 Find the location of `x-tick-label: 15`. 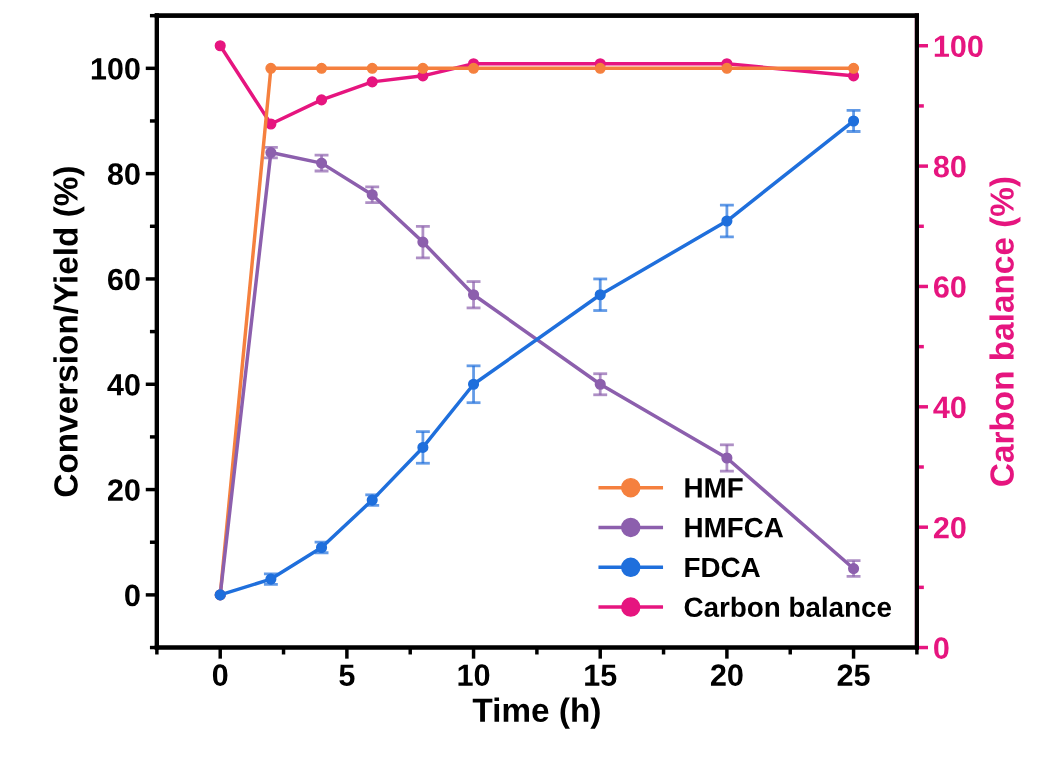

x-tick-label: 15 is located at coordinates (601, 675).